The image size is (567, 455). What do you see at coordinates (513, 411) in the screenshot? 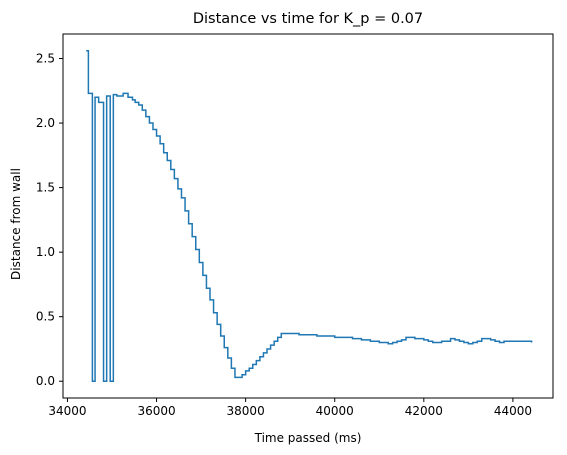
I see `x-tick-label: 44000` at bounding box center [513, 411].